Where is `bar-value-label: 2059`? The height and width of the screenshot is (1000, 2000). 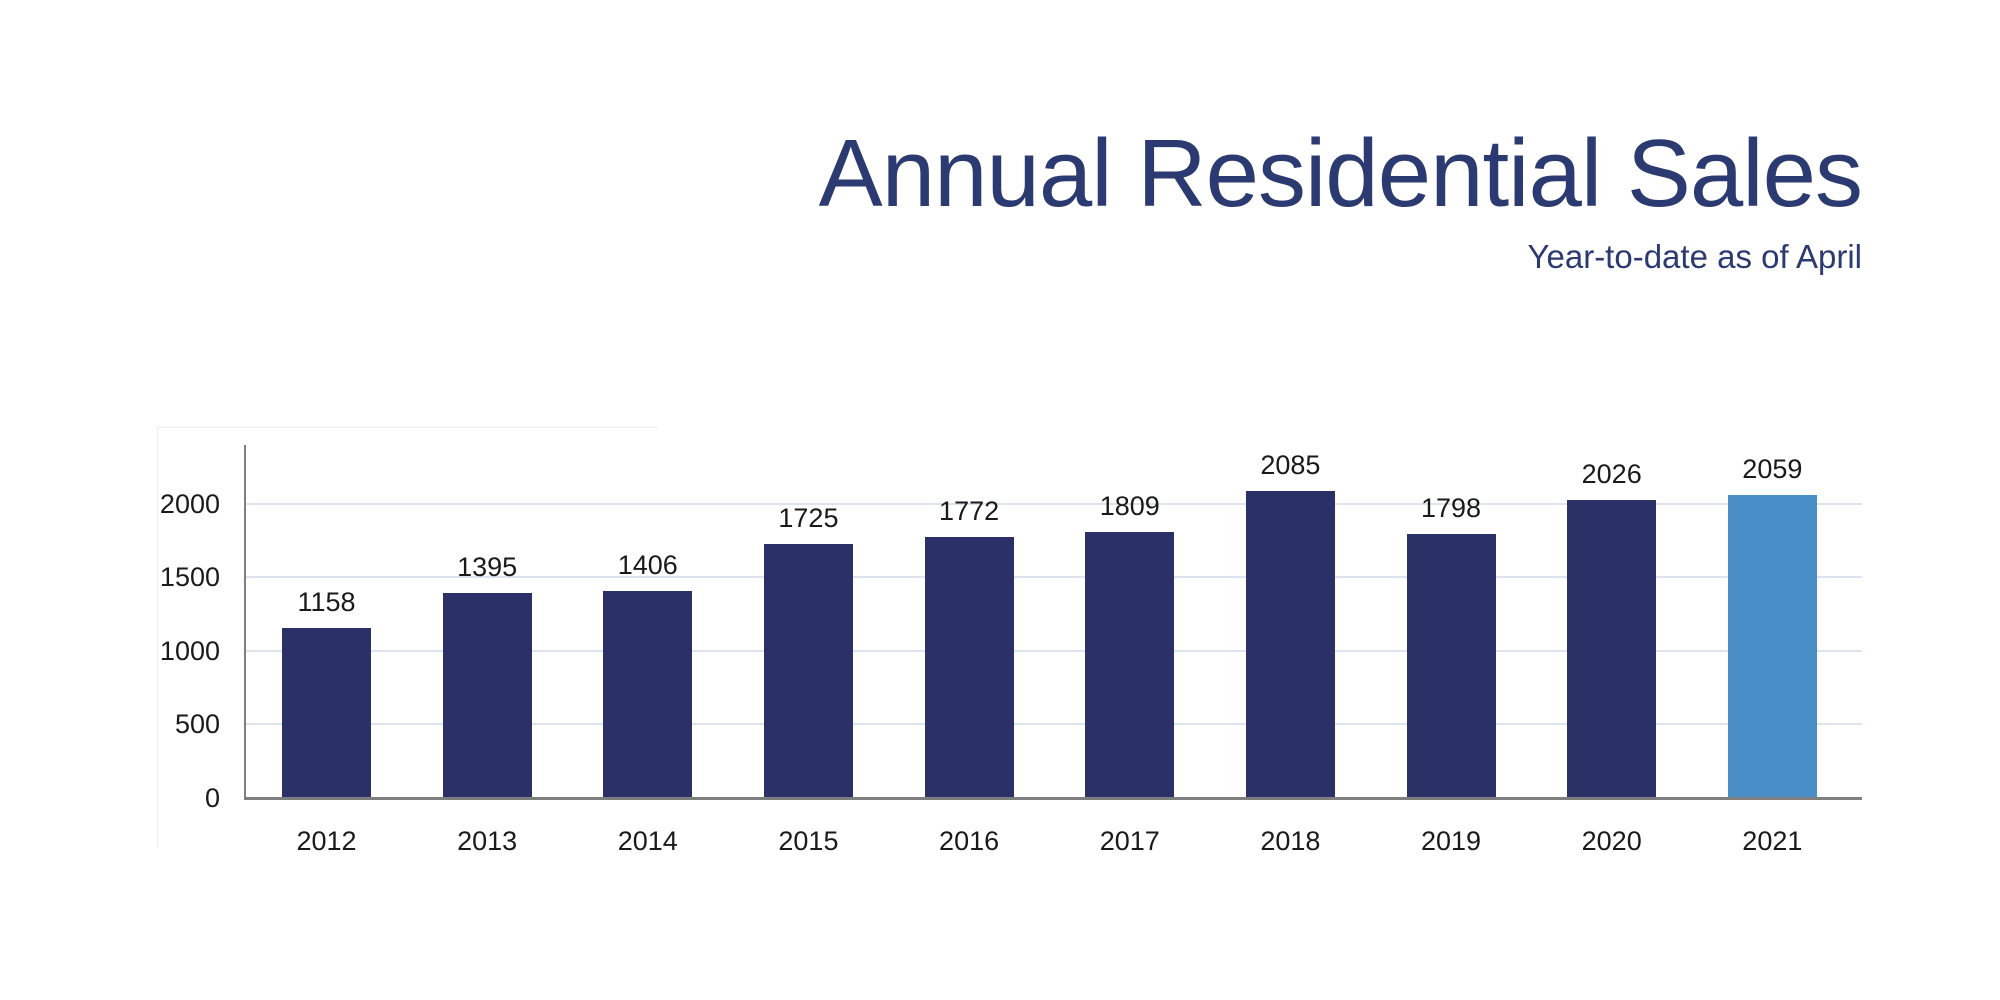
bar-value-label: 2059 is located at coordinates (1772, 469).